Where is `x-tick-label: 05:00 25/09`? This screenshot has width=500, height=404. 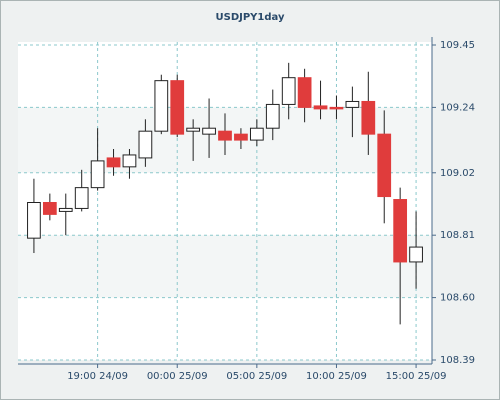
x-tick-label: 05:00 25/09 is located at coordinates (256, 376).